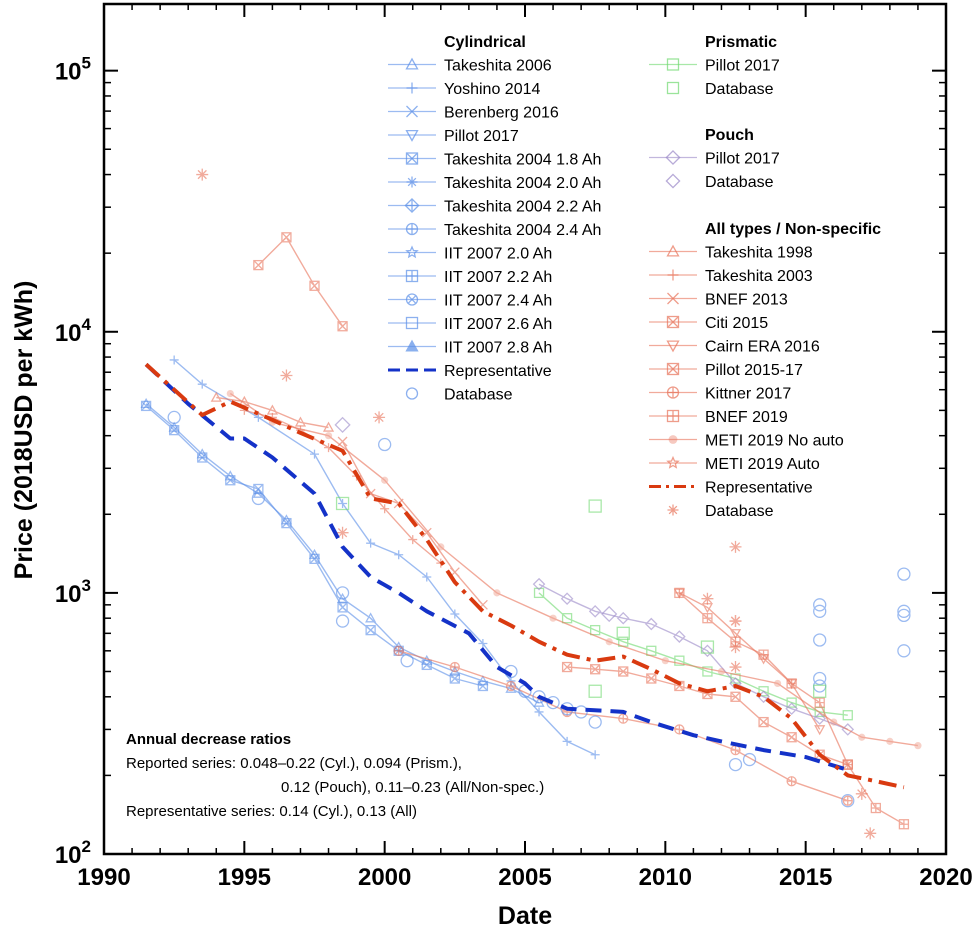 The height and width of the screenshot is (931, 980). Describe the element at coordinates (498, 277) in the screenshot. I see `legend-label: IIT 2007 2.2 Ah` at that location.